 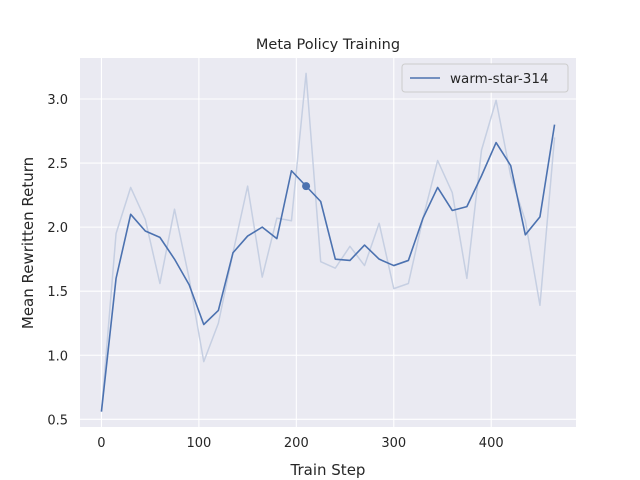 I want to click on x-tick-label: 200, so click(x=296, y=443).